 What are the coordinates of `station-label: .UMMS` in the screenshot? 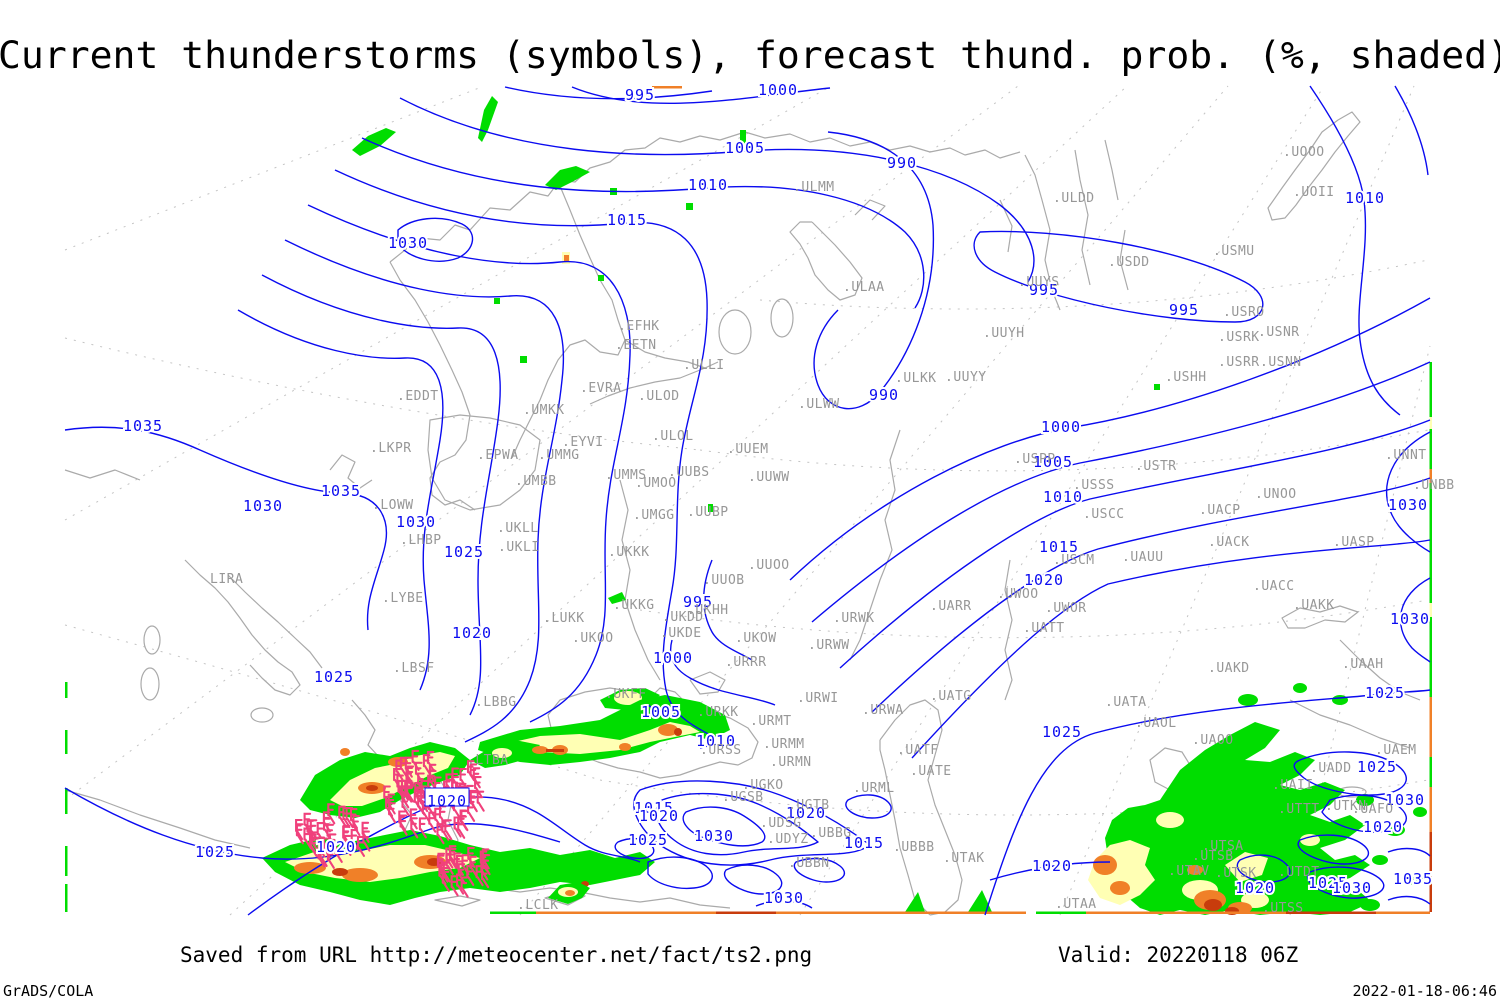 It's located at (626, 475).